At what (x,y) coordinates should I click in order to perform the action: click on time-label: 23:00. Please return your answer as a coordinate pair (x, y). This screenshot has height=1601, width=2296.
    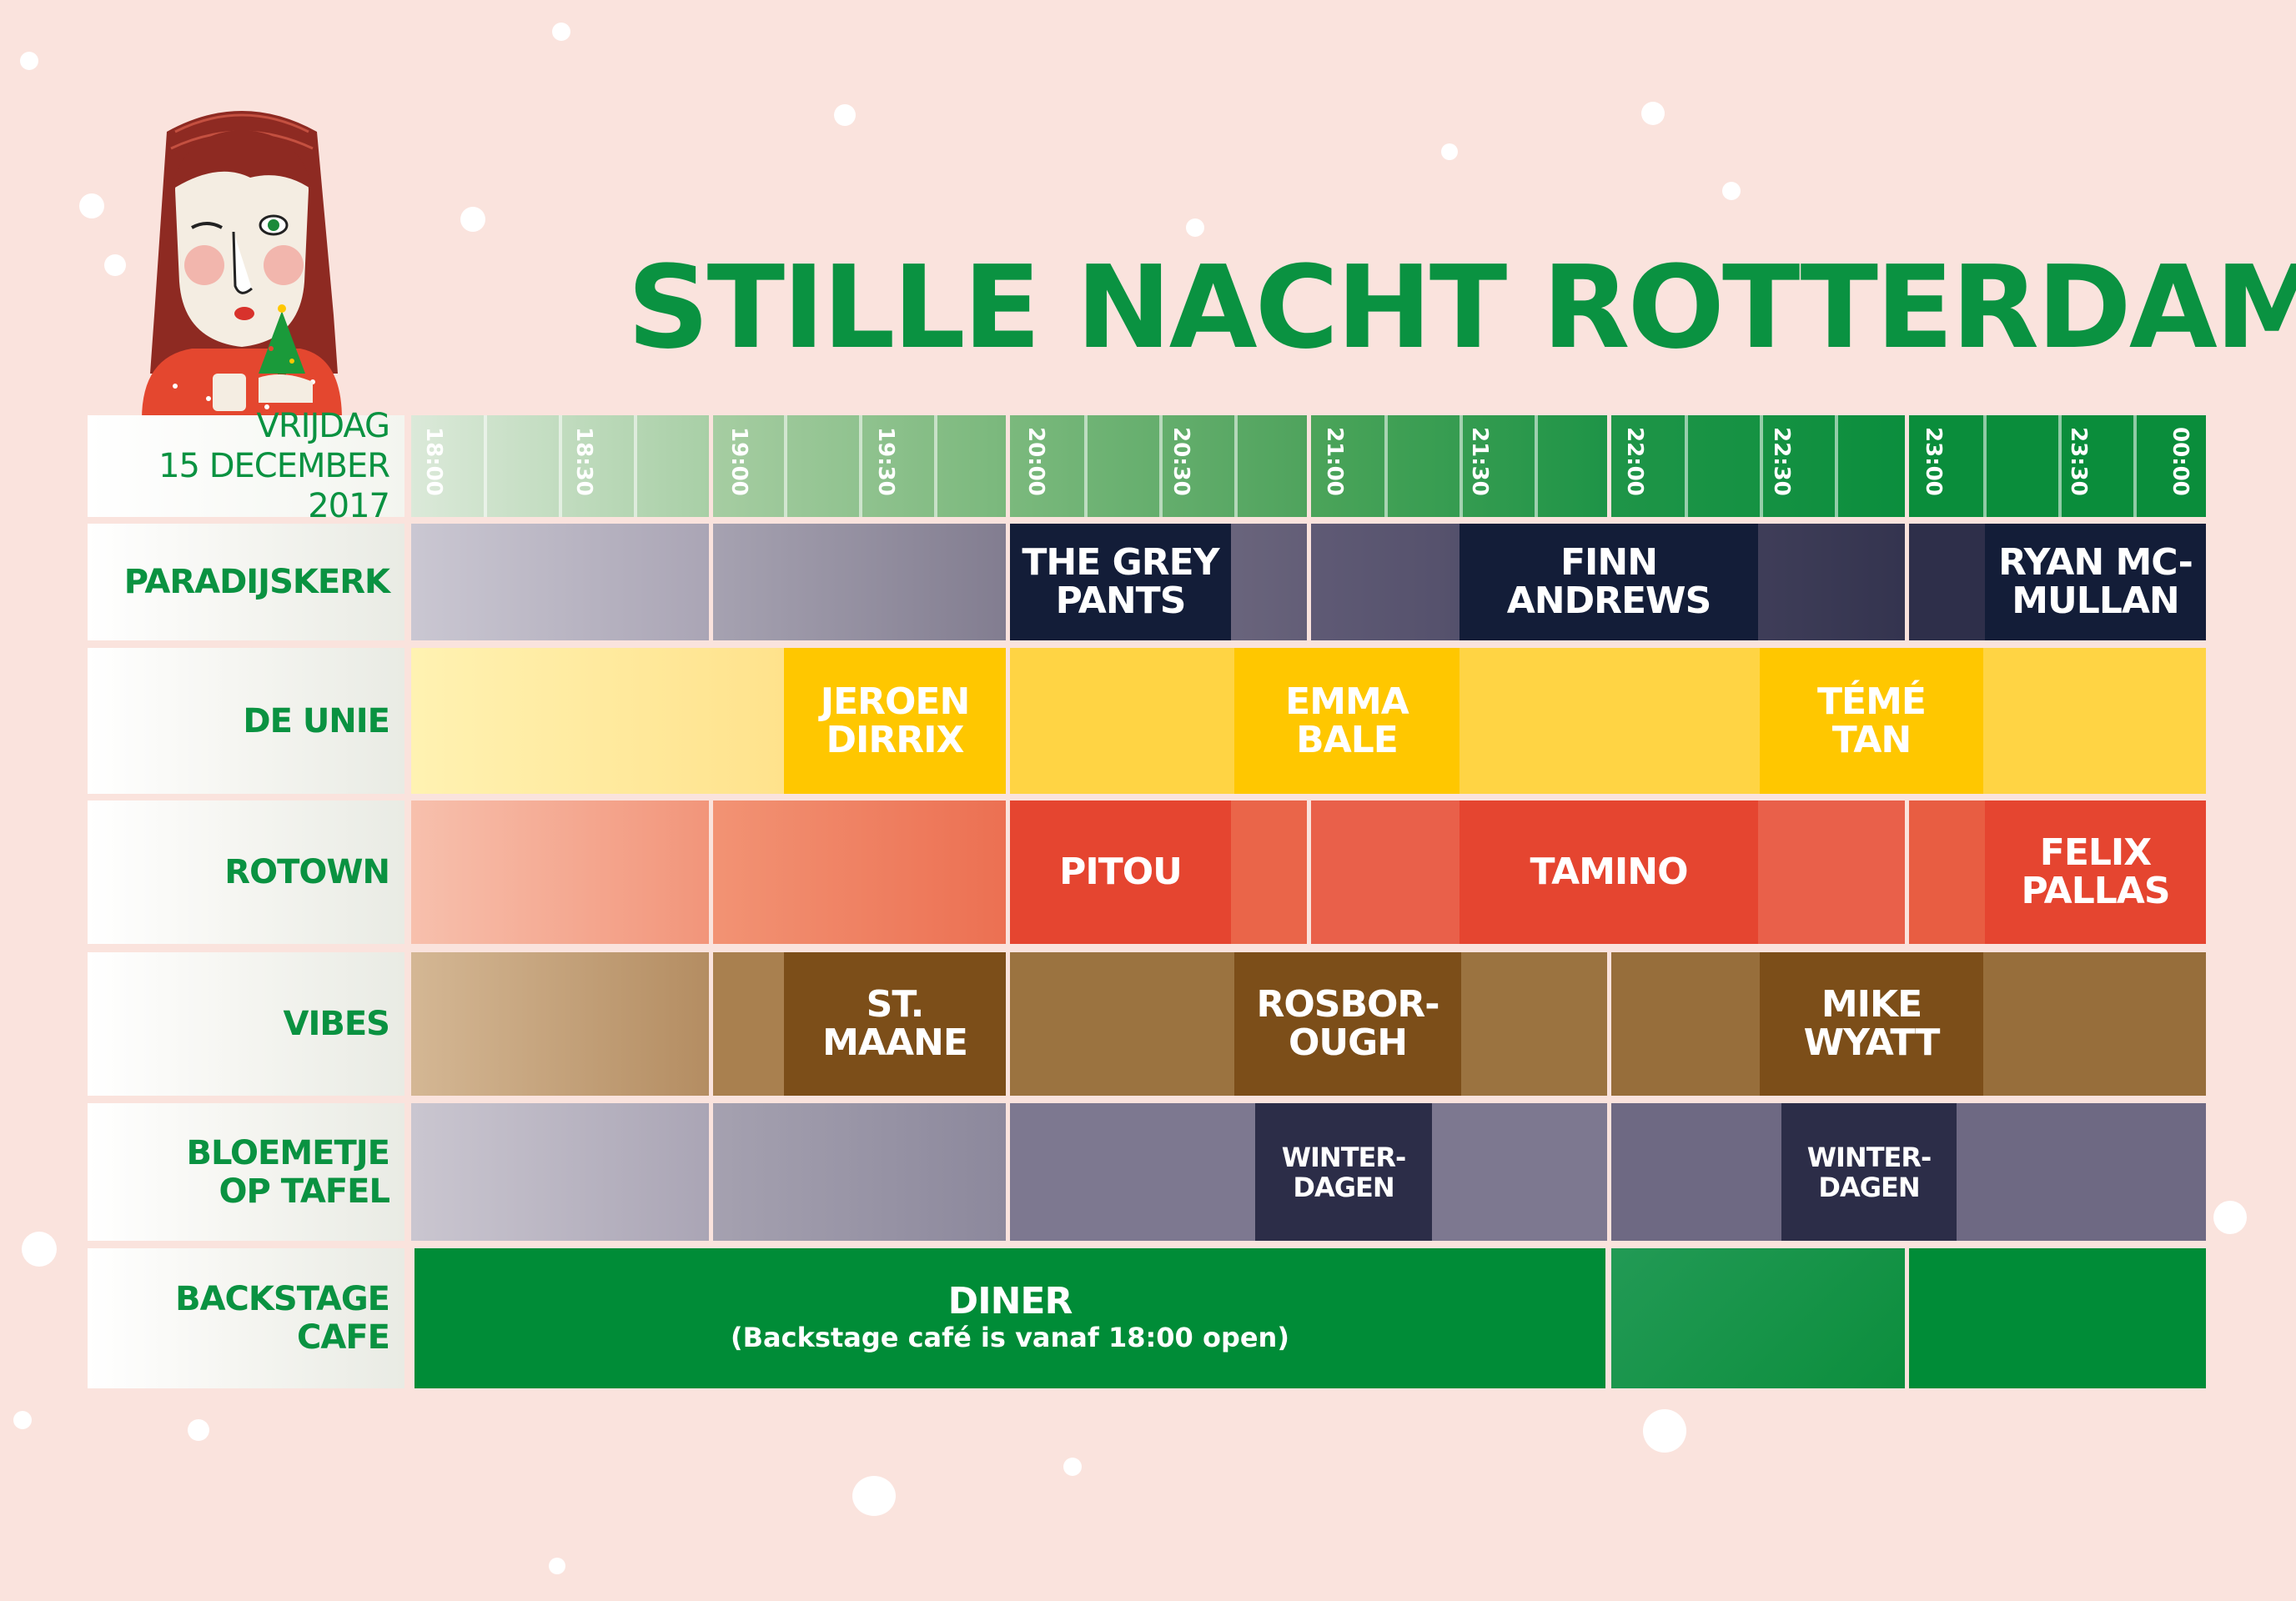
    Looking at the image, I should click on (1933, 461).